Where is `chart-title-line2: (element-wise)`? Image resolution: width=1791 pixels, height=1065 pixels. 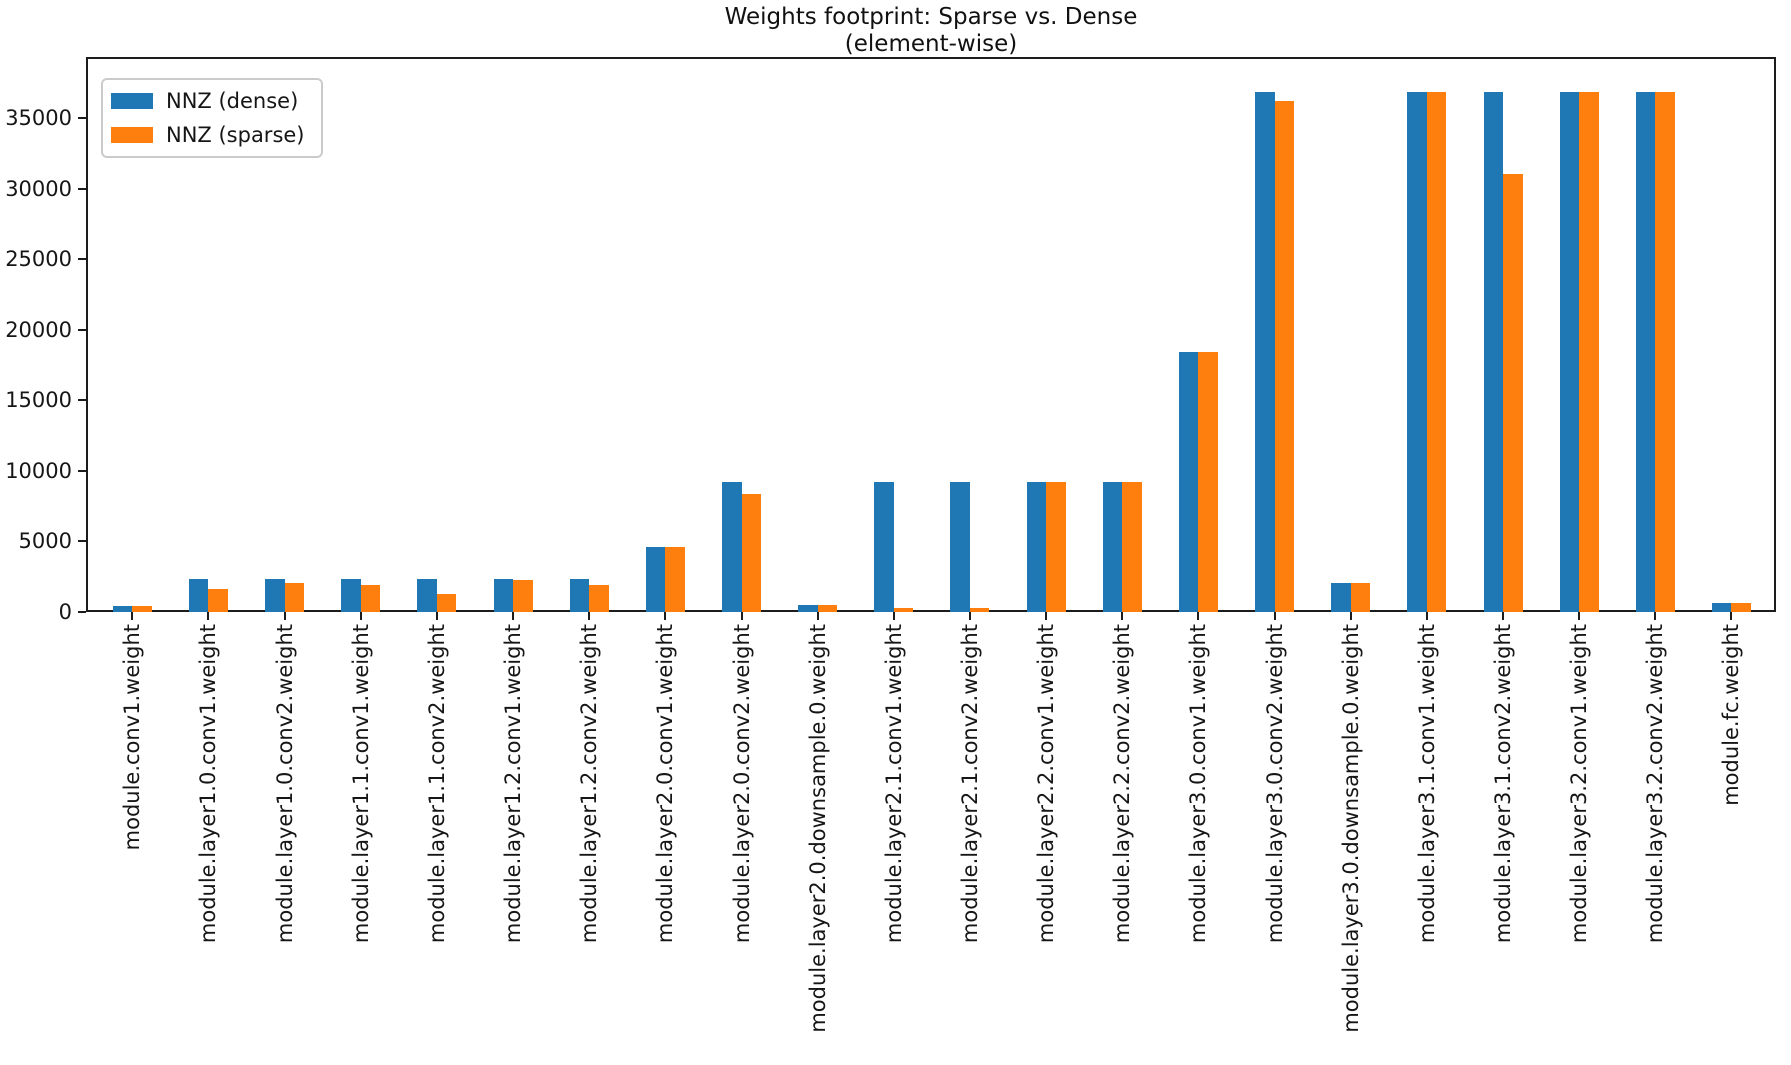
chart-title-line2: (element-wise) is located at coordinates (931, 44).